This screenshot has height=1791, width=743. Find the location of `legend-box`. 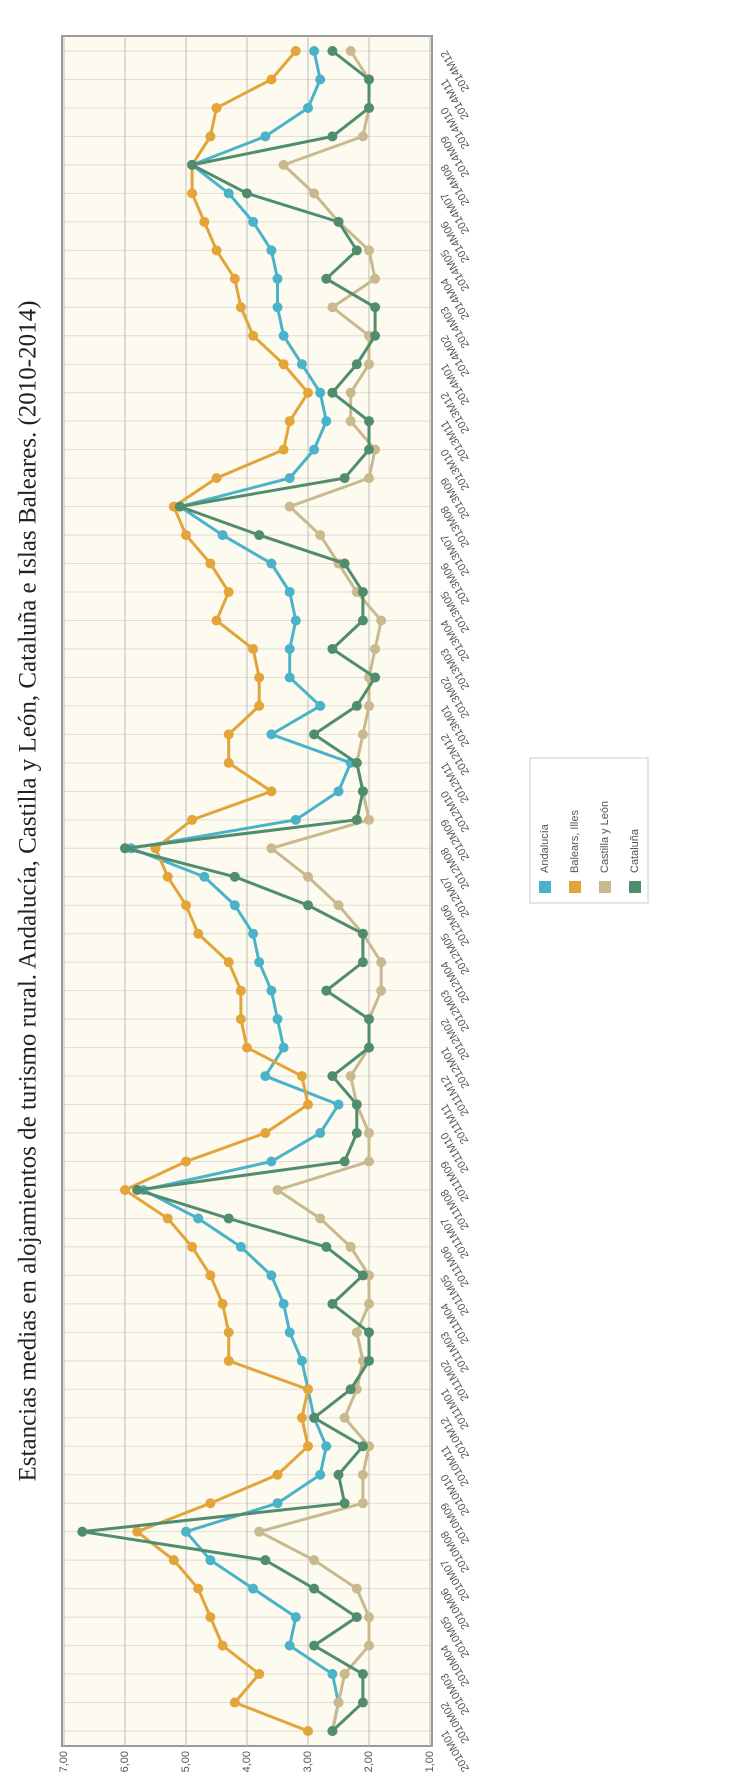

legend-box is located at coordinates (589, 830).